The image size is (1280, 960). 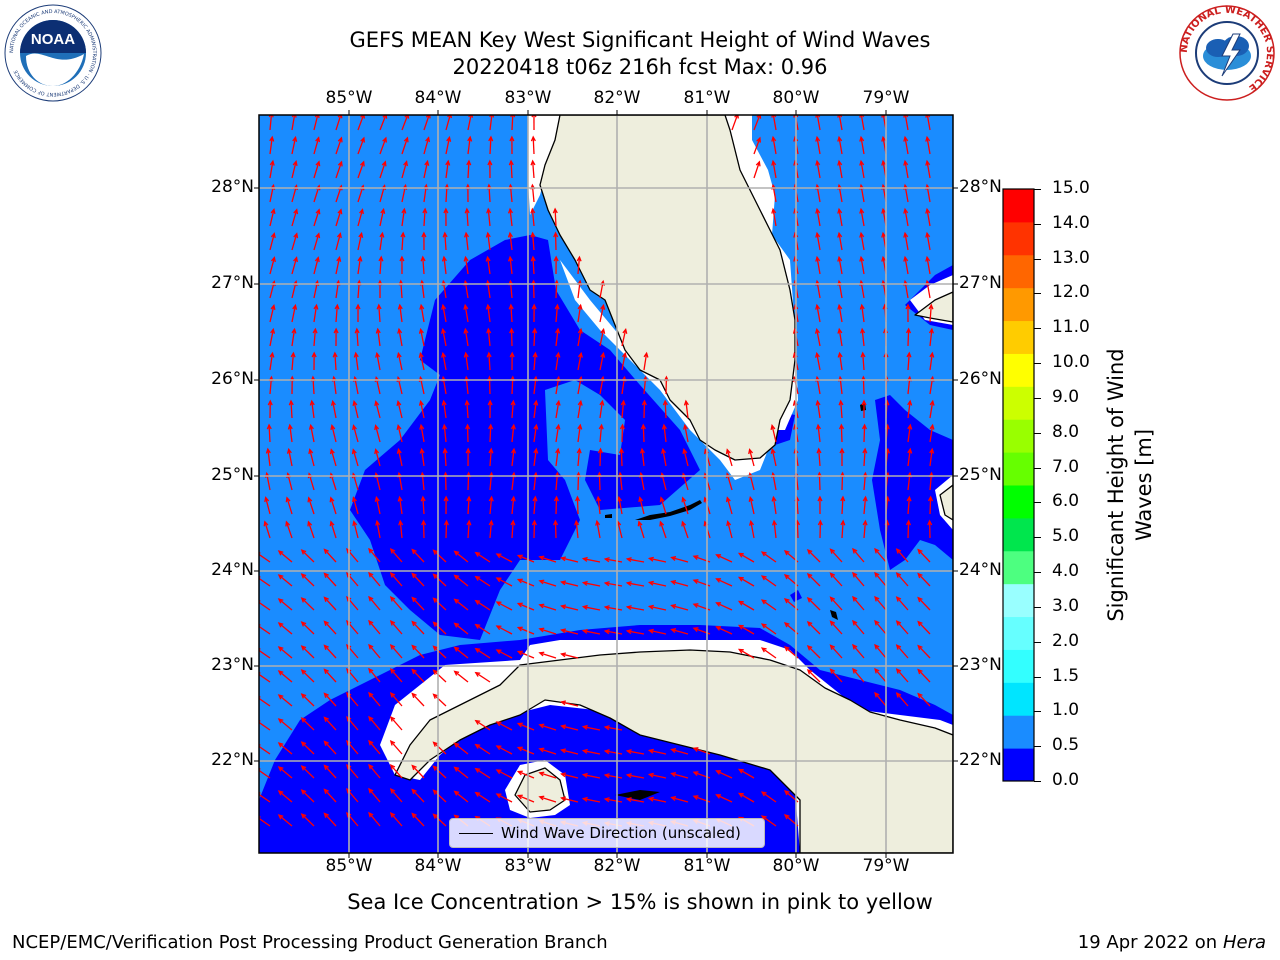 I want to click on colorbar-tick-label: 15.0, so click(x=1071, y=188).